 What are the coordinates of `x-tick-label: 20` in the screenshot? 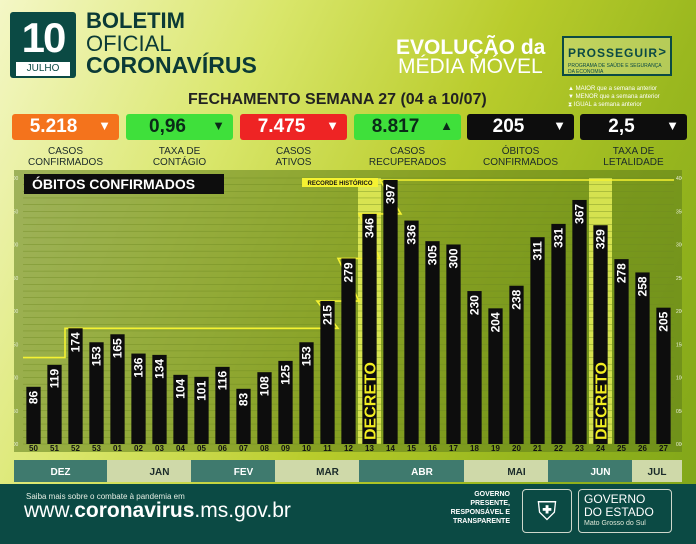 It's located at (516, 448).